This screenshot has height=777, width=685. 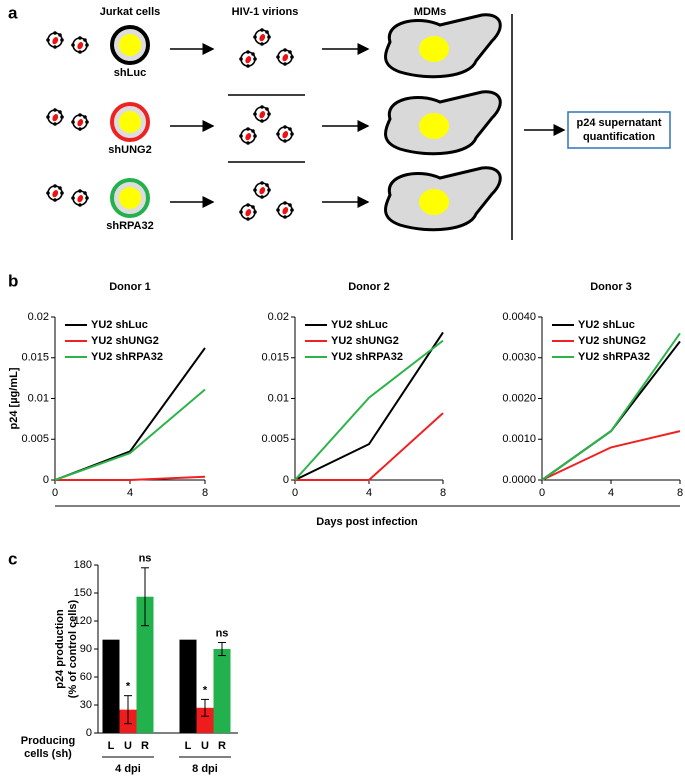 I want to click on x-tick-label: 8, so click(x=205, y=493).